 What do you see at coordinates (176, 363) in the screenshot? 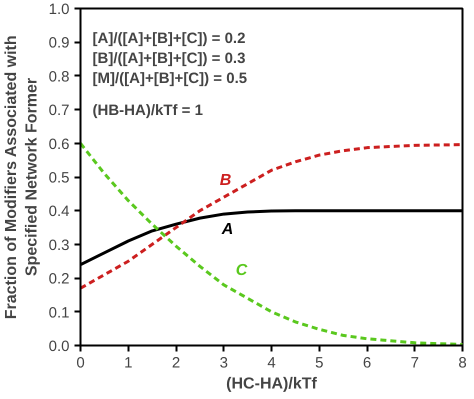
I see `x-tick-label: 2` at bounding box center [176, 363].